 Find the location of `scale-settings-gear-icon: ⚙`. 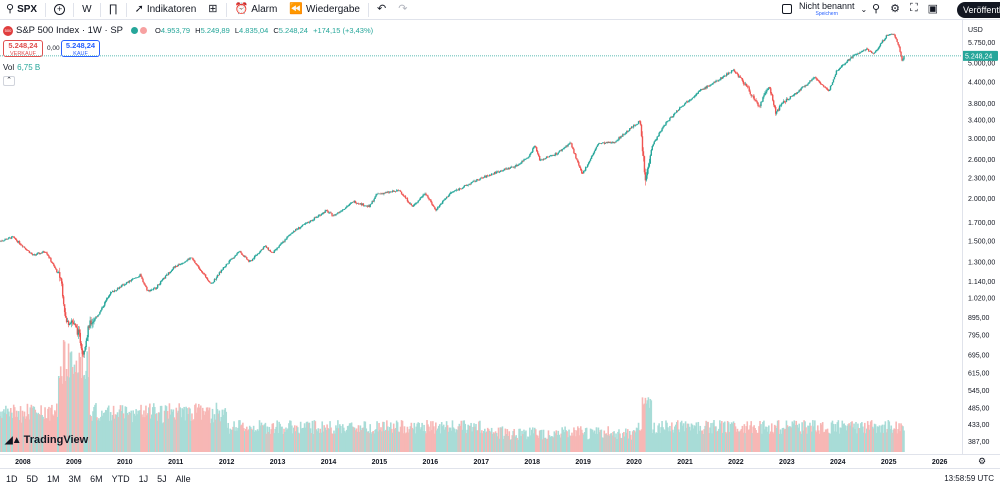

scale-settings-gear-icon: ⚙ is located at coordinates (982, 461).